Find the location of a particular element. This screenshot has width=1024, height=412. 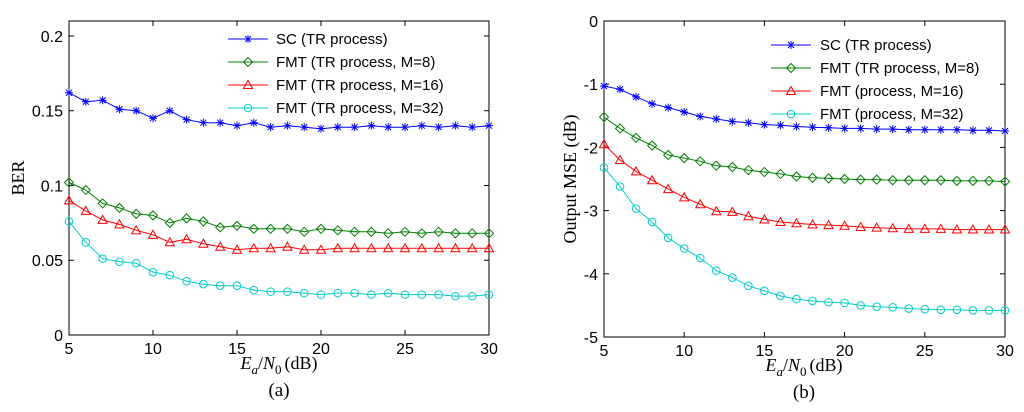

y-tick-label: 0.1 is located at coordinates (52, 186).